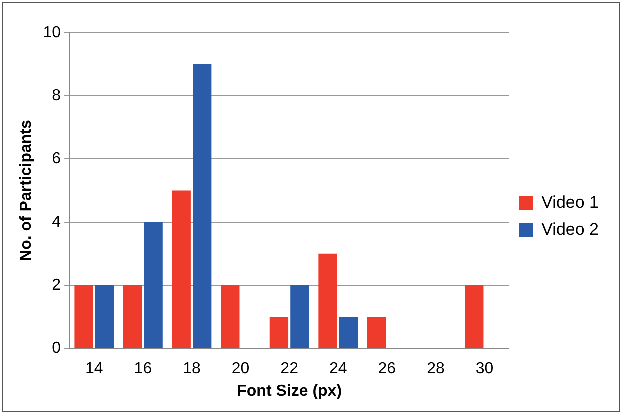 The image size is (622, 414). I want to click on x-tick-label: 20, so click(241, 369).